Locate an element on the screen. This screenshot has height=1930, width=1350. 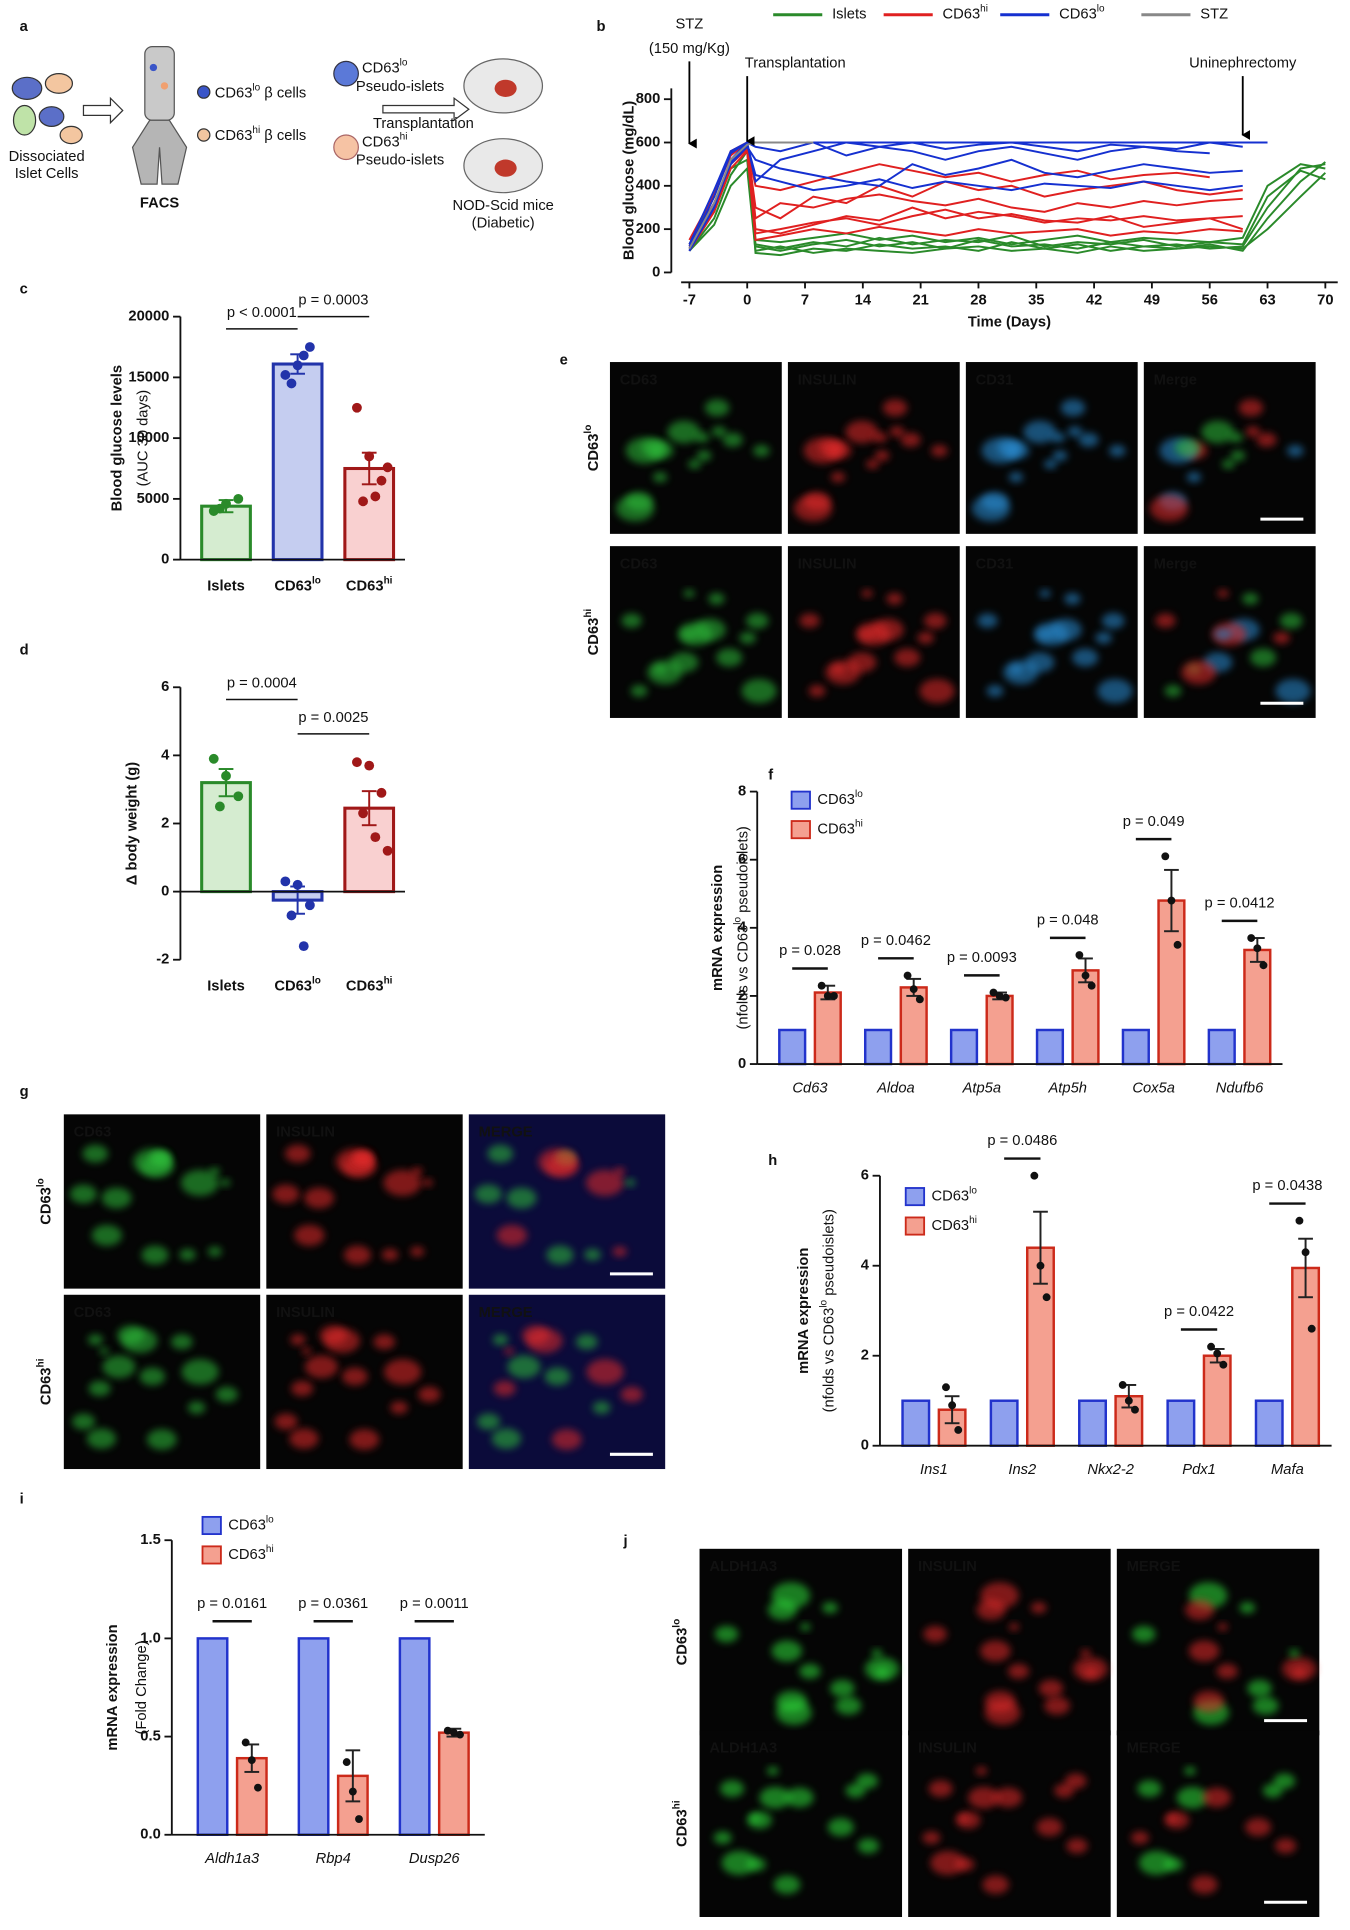
channel-label: CD63 is located at coordinates (639, 380).